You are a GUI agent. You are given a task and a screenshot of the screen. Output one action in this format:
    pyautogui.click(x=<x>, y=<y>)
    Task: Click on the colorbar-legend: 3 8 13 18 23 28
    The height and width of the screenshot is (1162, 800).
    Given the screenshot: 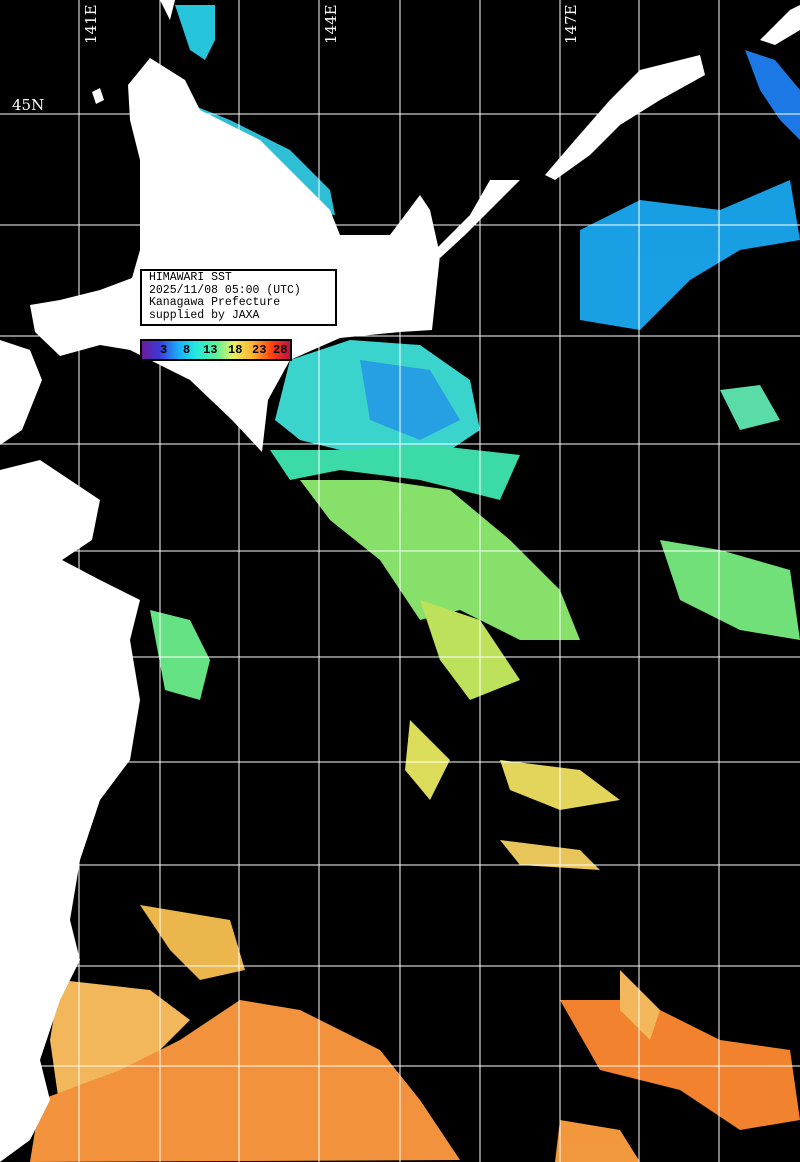 What is the action you would take?
    pyautogui.click(x=216, y=350)
    